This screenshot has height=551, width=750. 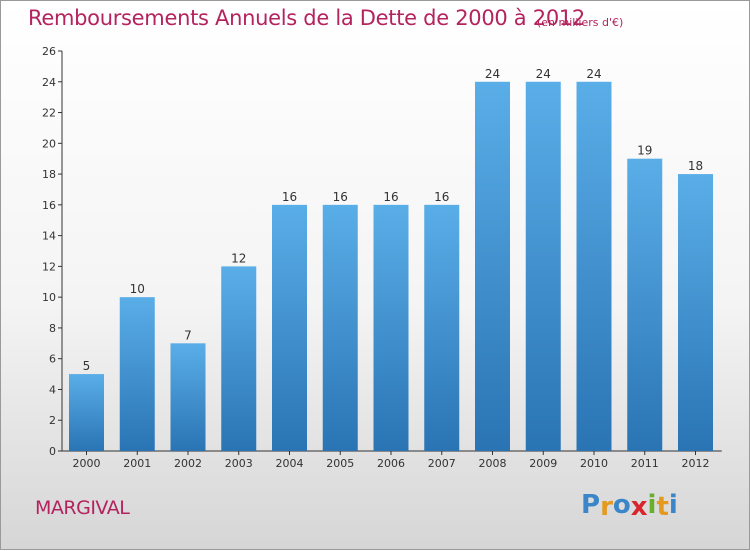 I want to click on chart-unit: (en milliers d'€), so click(x=580, y=22).